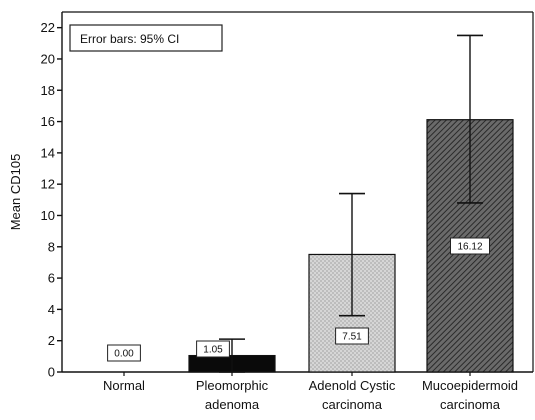  Describe the element at coordinates (470, 385) in the screenshot. I see `x-category-label: Mucoepidermoid` at that location.